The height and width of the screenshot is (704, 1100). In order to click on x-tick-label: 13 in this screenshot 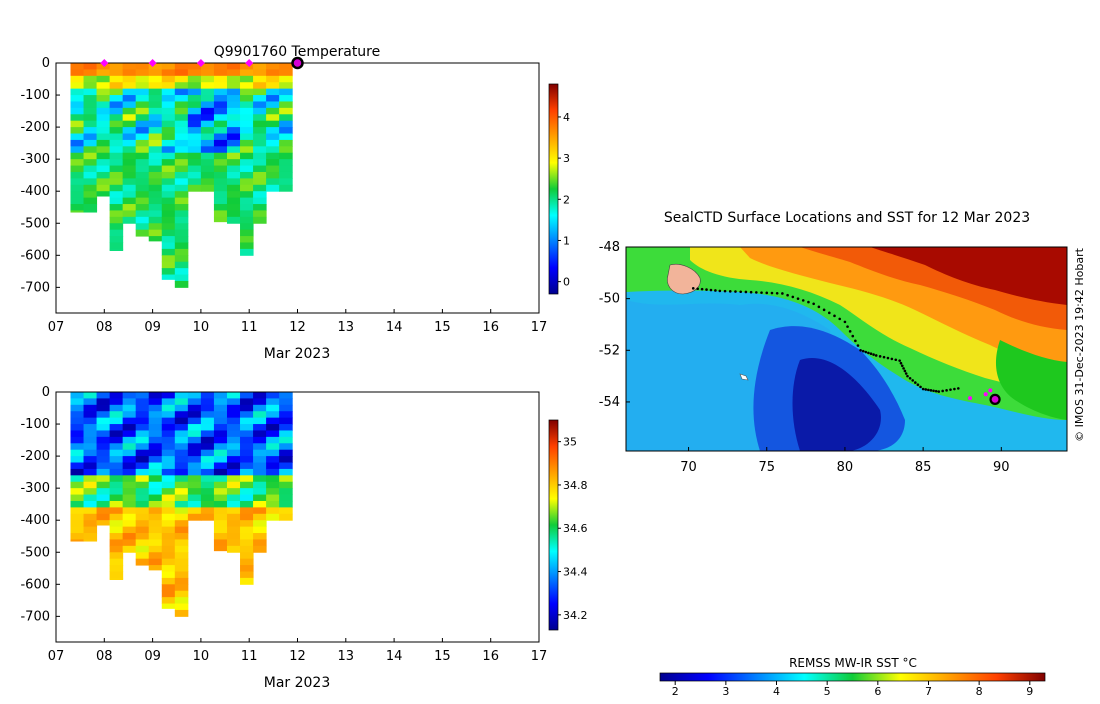, I will do `click(346, 656)`.